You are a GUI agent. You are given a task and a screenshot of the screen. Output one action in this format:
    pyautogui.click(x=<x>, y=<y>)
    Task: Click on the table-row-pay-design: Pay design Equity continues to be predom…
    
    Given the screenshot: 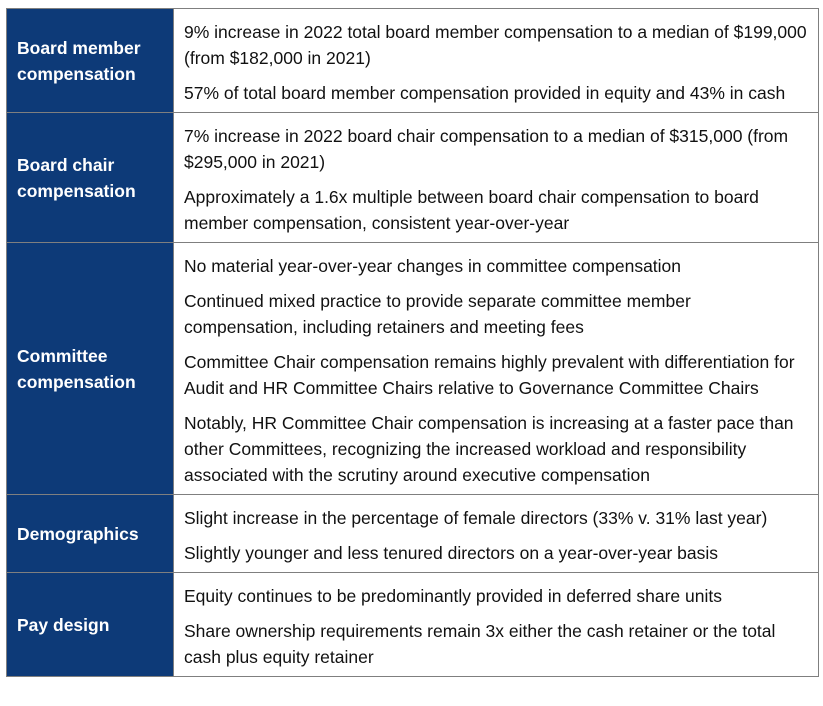 What is the action you would take?
    pyautogui.click(x=412, y=624)
    